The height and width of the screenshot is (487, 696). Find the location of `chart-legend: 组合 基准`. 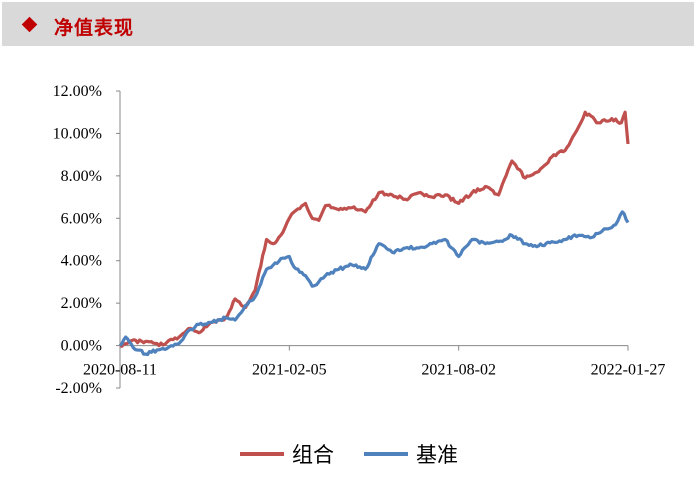

chart-legend: 组合 基准 is located at coordinates (349, 455).